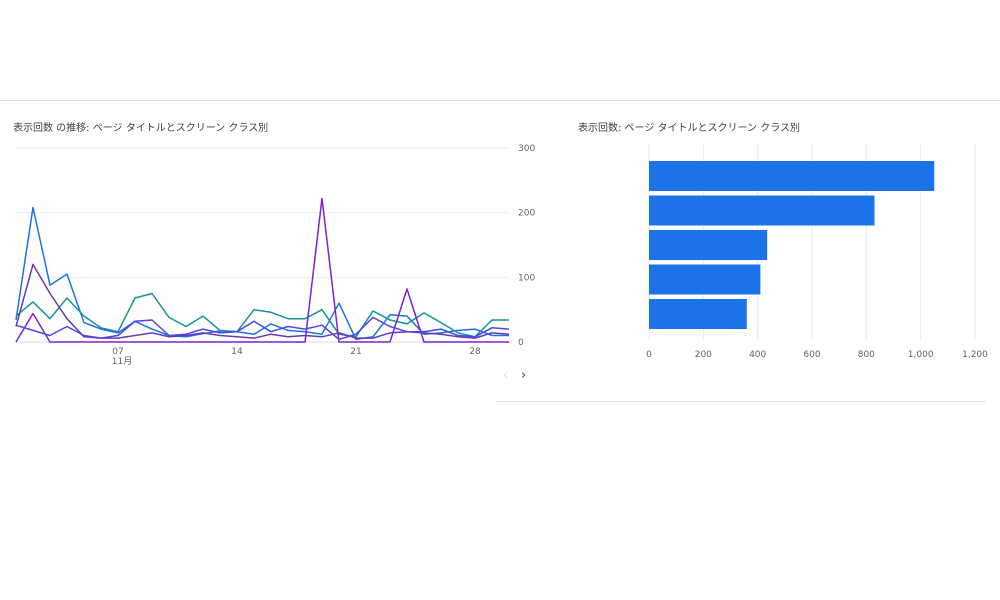  Describe the element at coordinates (526, 149) in the screenshot. I see `line-y-tick-label: 300` at that location.